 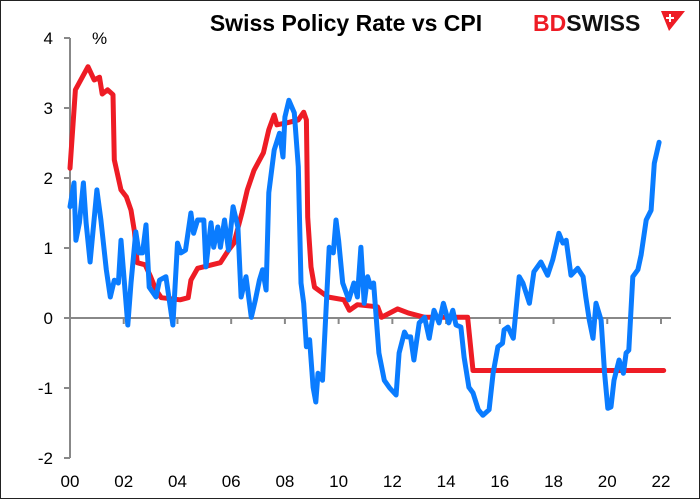 I want to click on x-tick-label: 08, so click(x=284, y=481).